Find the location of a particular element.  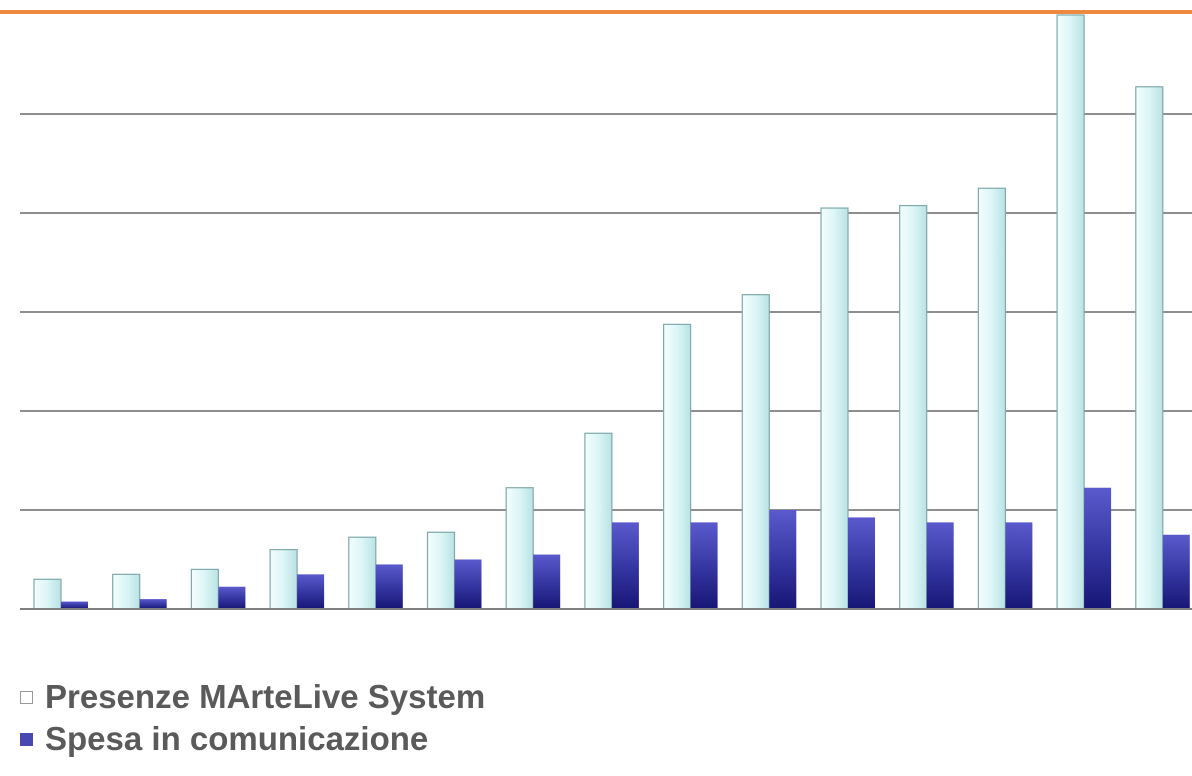

legend-item-presenze: Presenze MArteLive System is located at coordinates (252, 697).